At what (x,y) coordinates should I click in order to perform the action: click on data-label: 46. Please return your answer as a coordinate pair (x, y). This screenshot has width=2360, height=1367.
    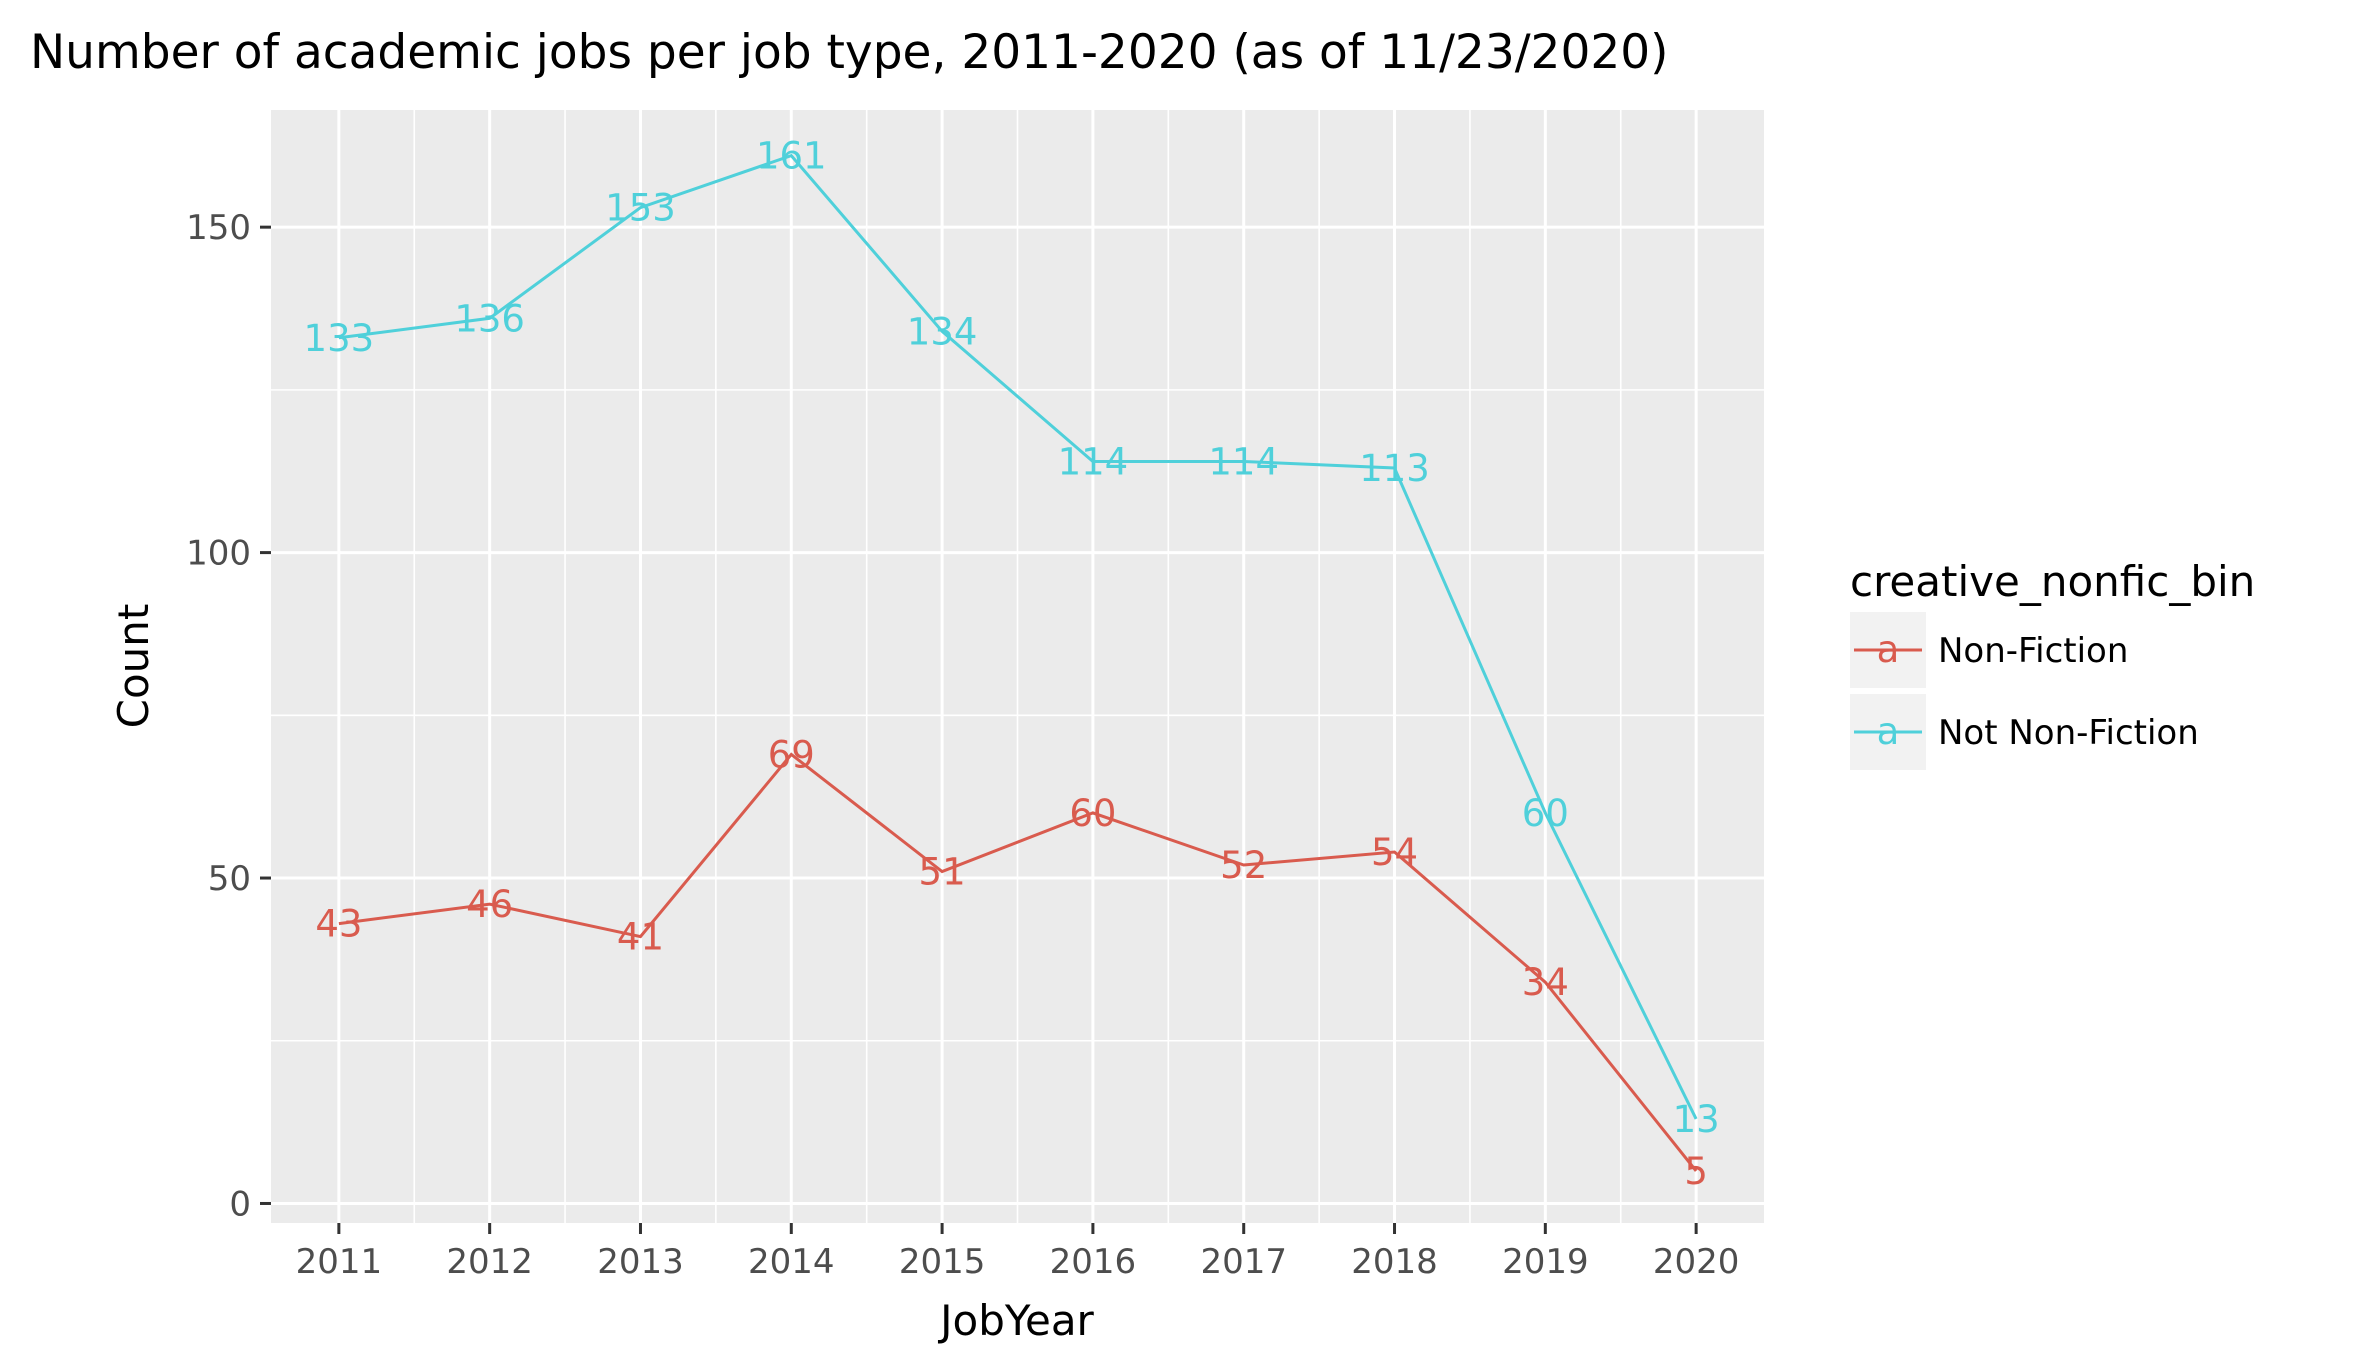
    Looking at the image, I should click on (489, 904).